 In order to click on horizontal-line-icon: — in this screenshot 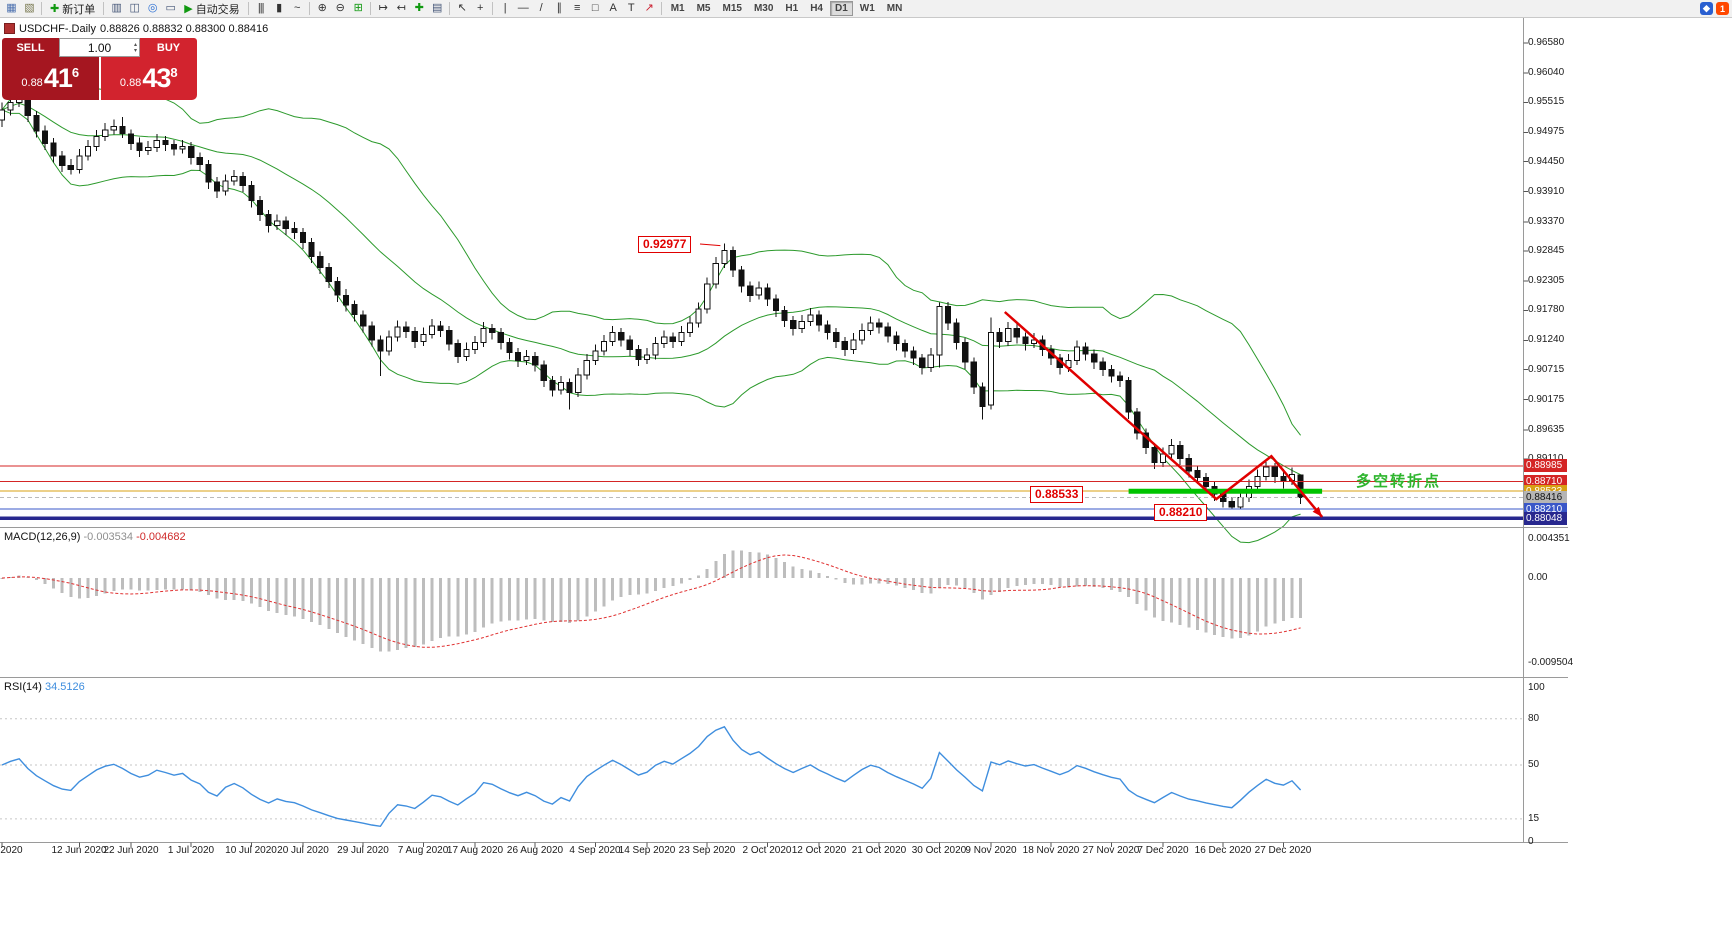, I will do `click(523, 8)`.